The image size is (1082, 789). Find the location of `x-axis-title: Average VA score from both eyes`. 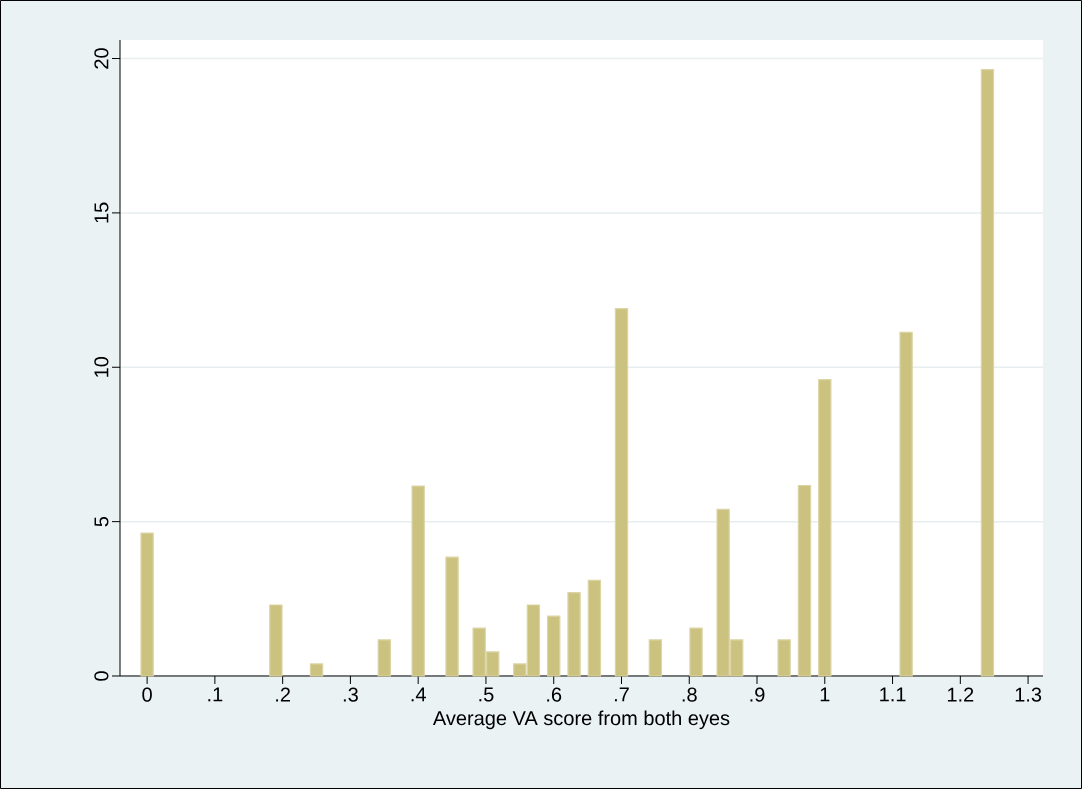

x-axis-title: Average VA score from both eyes is located at coordinates (581, 720).